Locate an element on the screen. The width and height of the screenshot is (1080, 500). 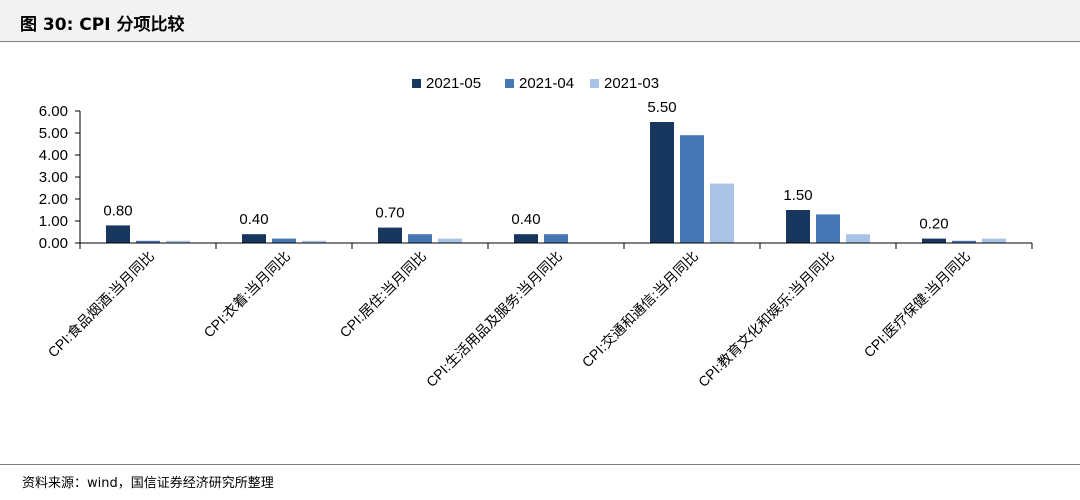
y-tick-label: 0.00 is located at coordinates (53, 243).